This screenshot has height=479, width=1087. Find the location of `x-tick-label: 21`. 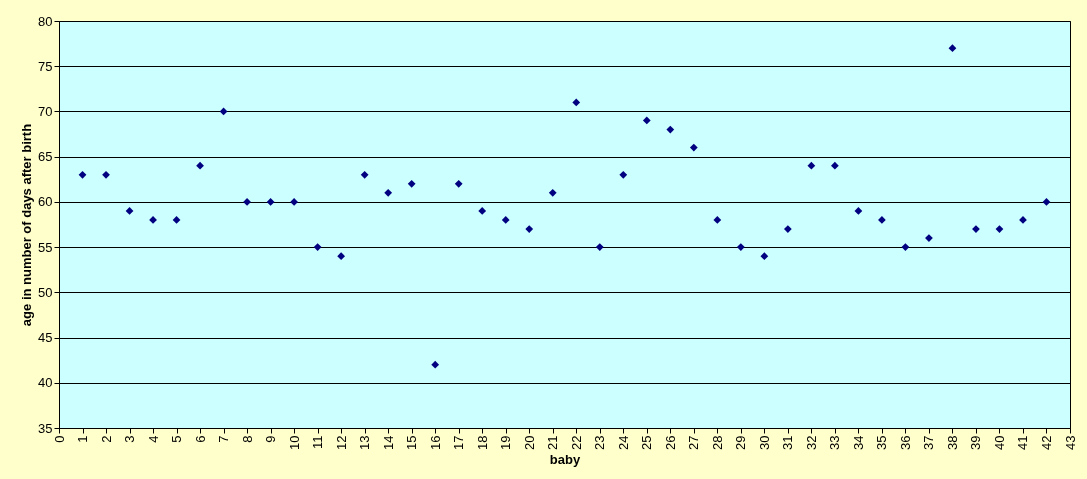

x-tick-label: 21 is located at coordinates (553, 442).